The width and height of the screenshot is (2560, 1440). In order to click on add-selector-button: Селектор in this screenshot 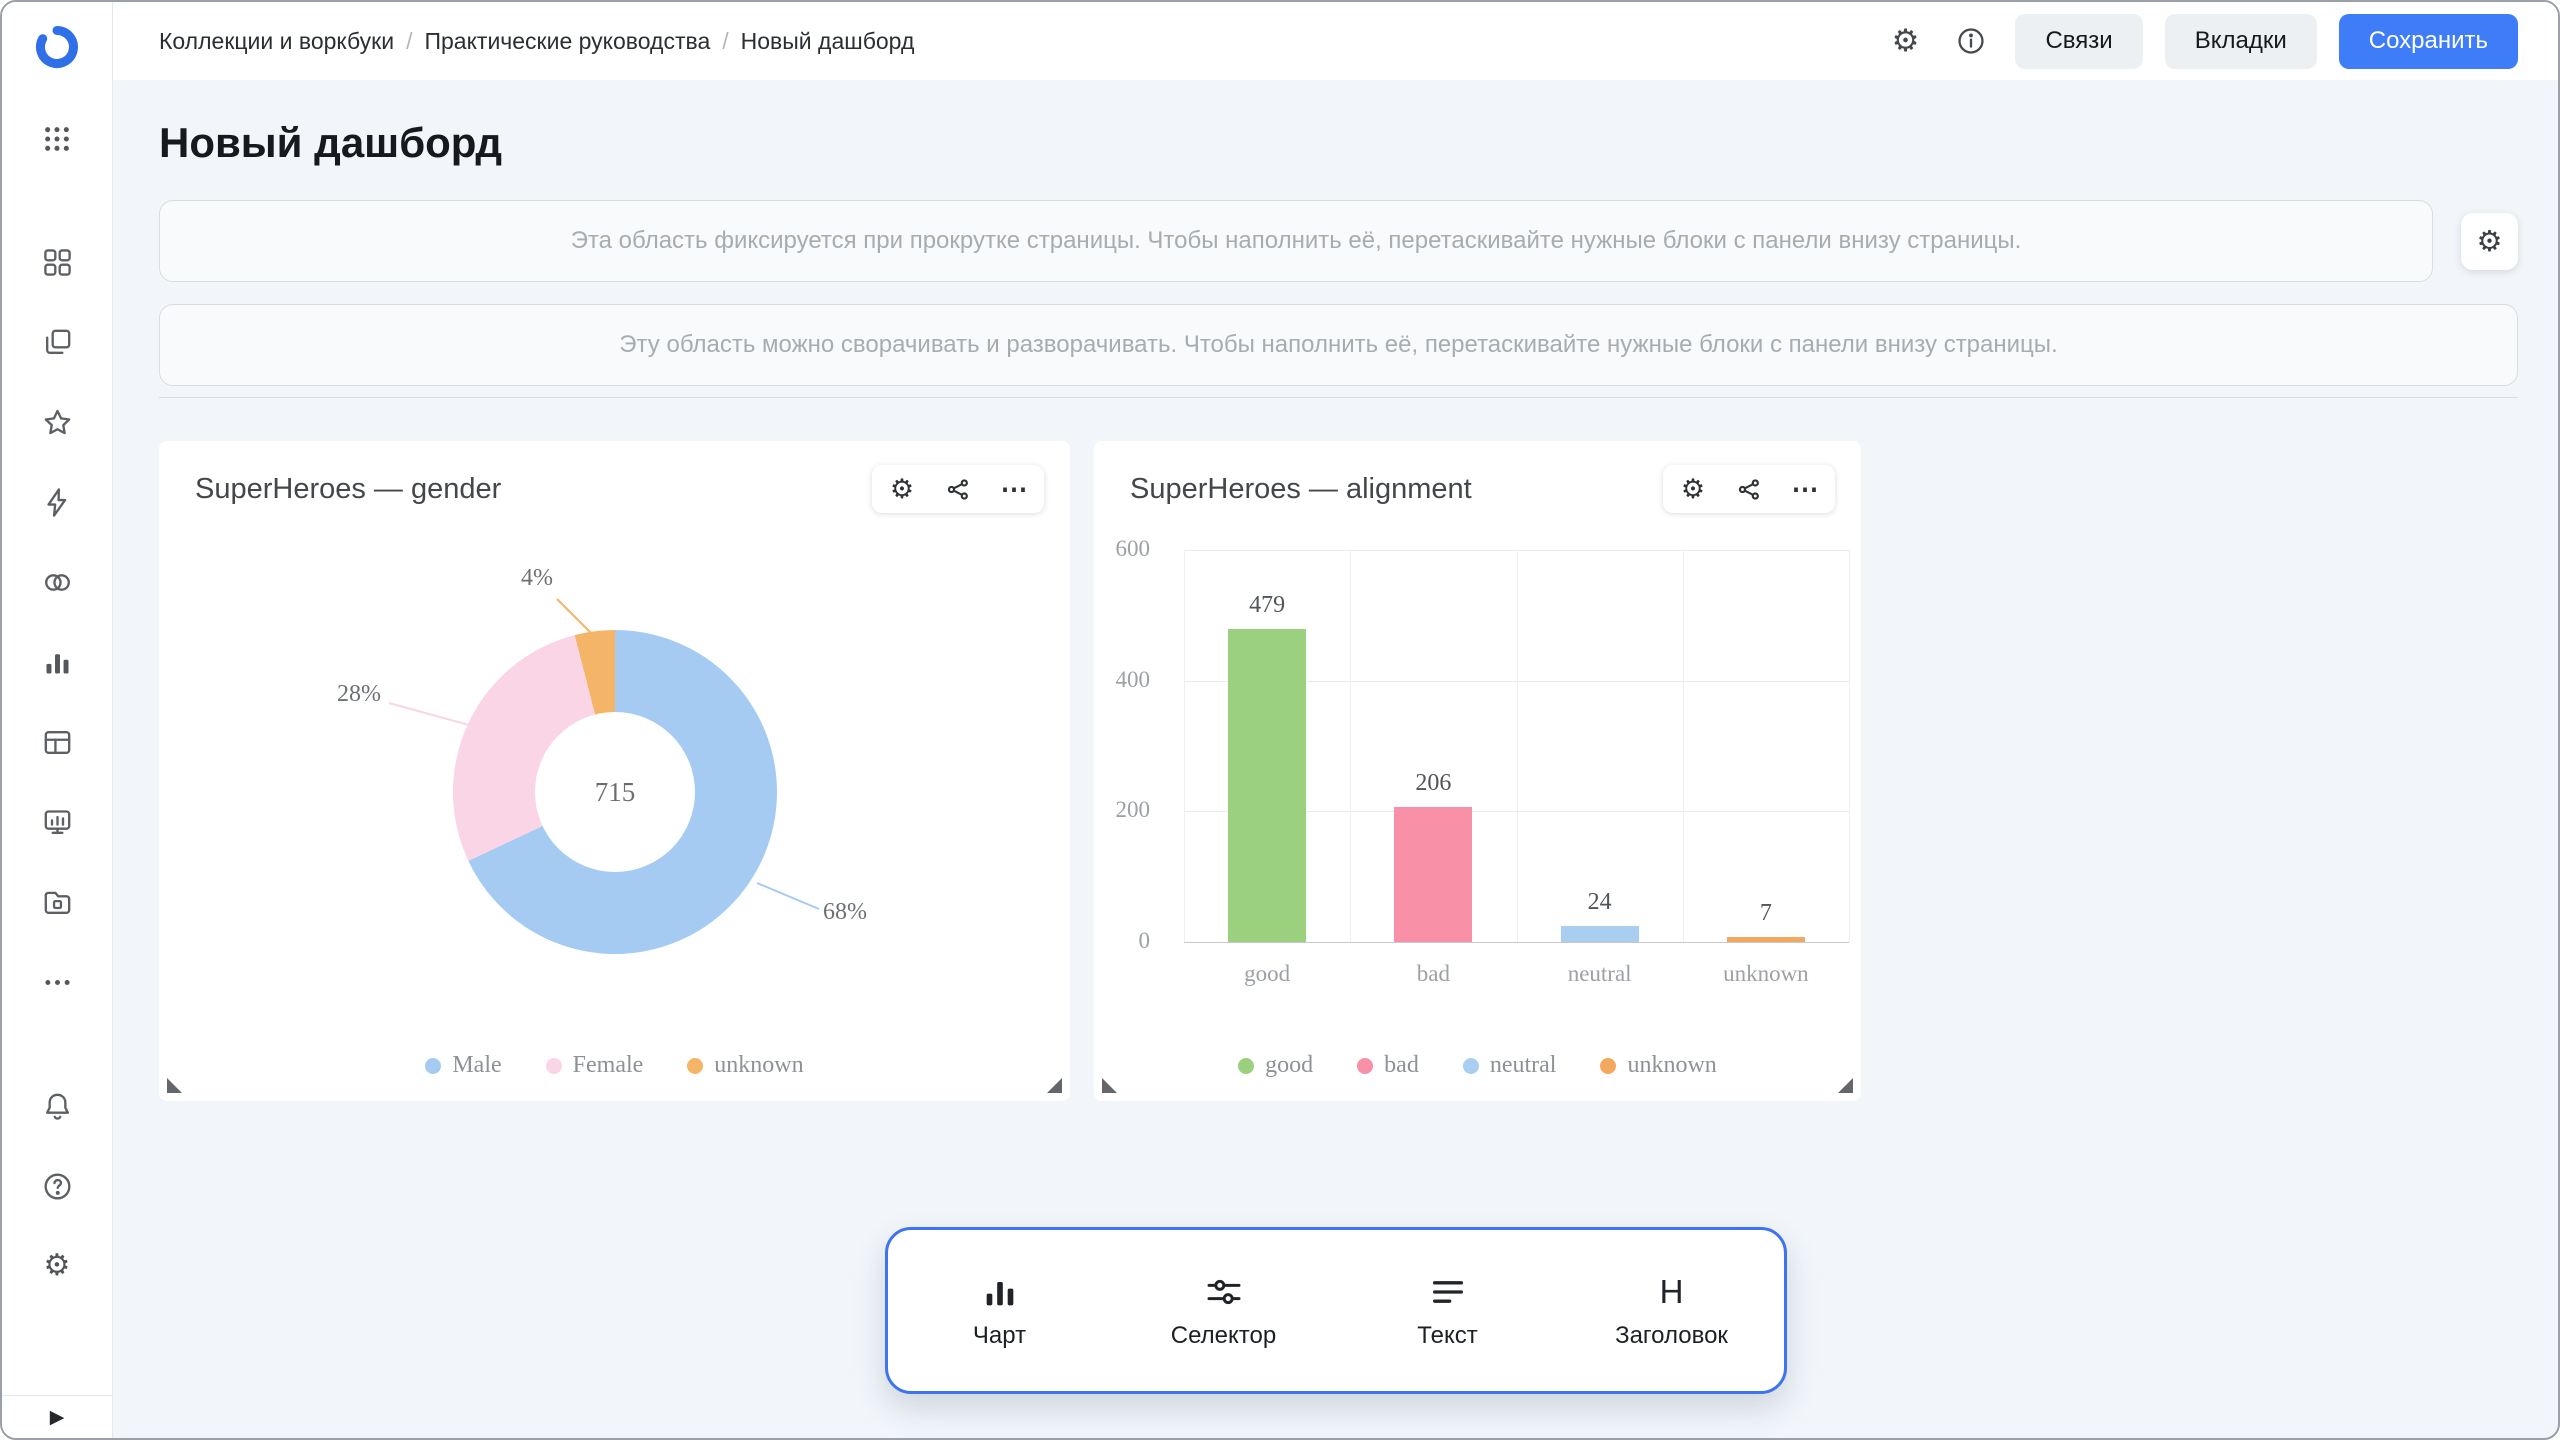, I will do `click(1224, 1311)`.